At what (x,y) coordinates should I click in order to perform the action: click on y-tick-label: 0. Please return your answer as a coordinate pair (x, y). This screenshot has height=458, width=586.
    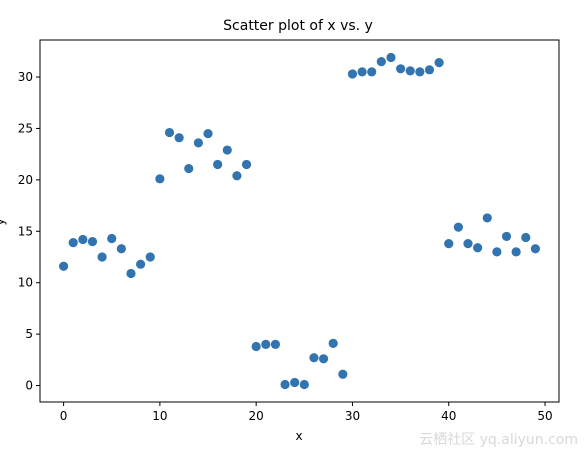
    Looking at the image, I should click on (29, 386).